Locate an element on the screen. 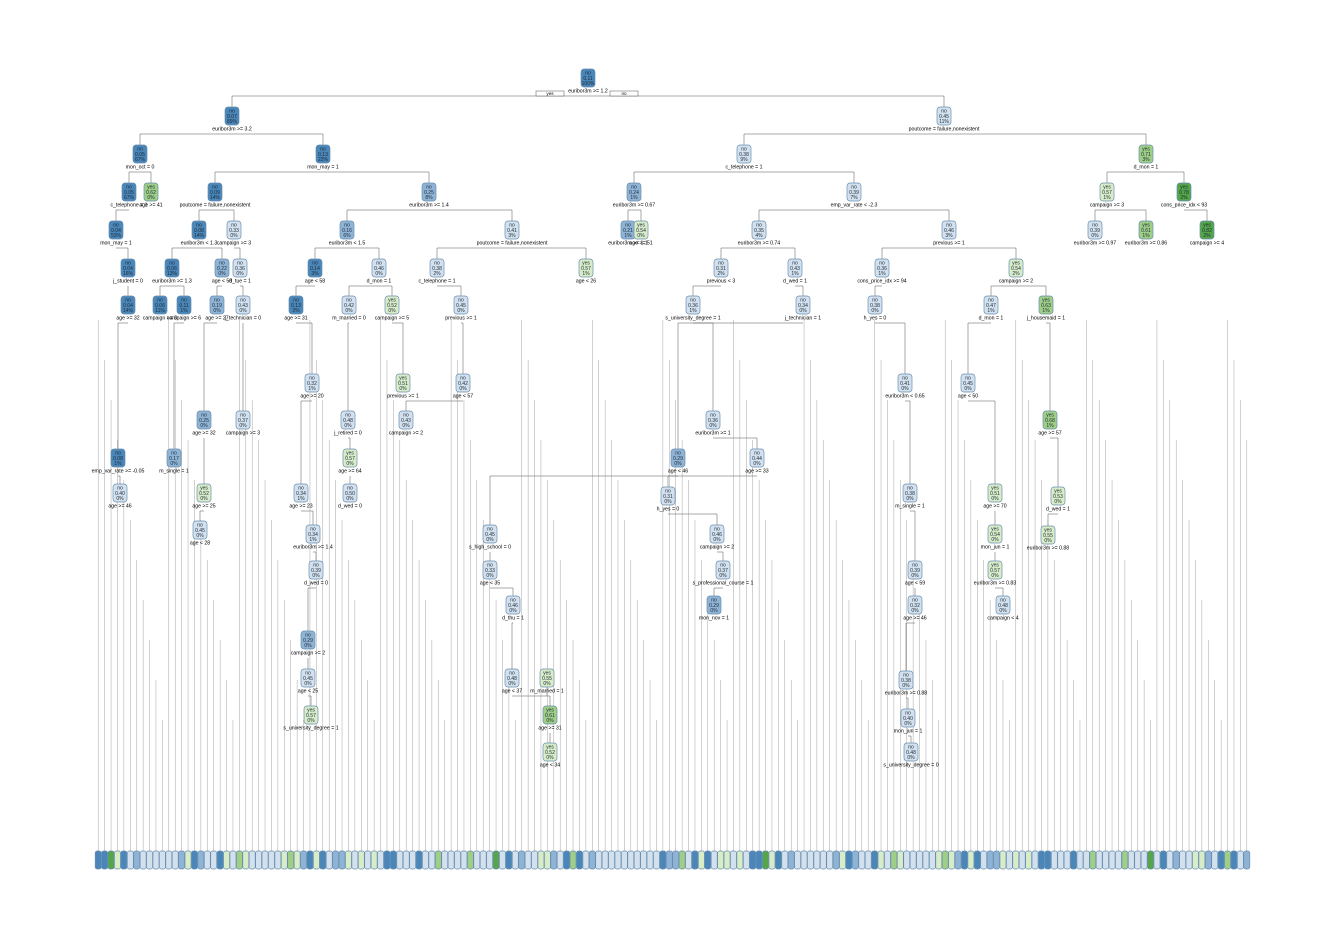 The width and height of the screenshot is (1344, 940). node-split-rule: c_telephone = 1 is located at coordinates (436, 282).